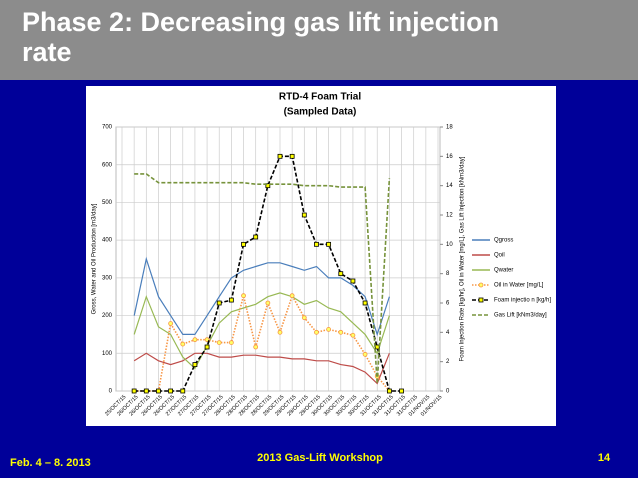 This screenshot has height=483, width=638. What do you see at coordinates (320, 97) in the screenshot?
I see `chart-title: RTD-4 Foam Trial` at bounding box center [320, 97].